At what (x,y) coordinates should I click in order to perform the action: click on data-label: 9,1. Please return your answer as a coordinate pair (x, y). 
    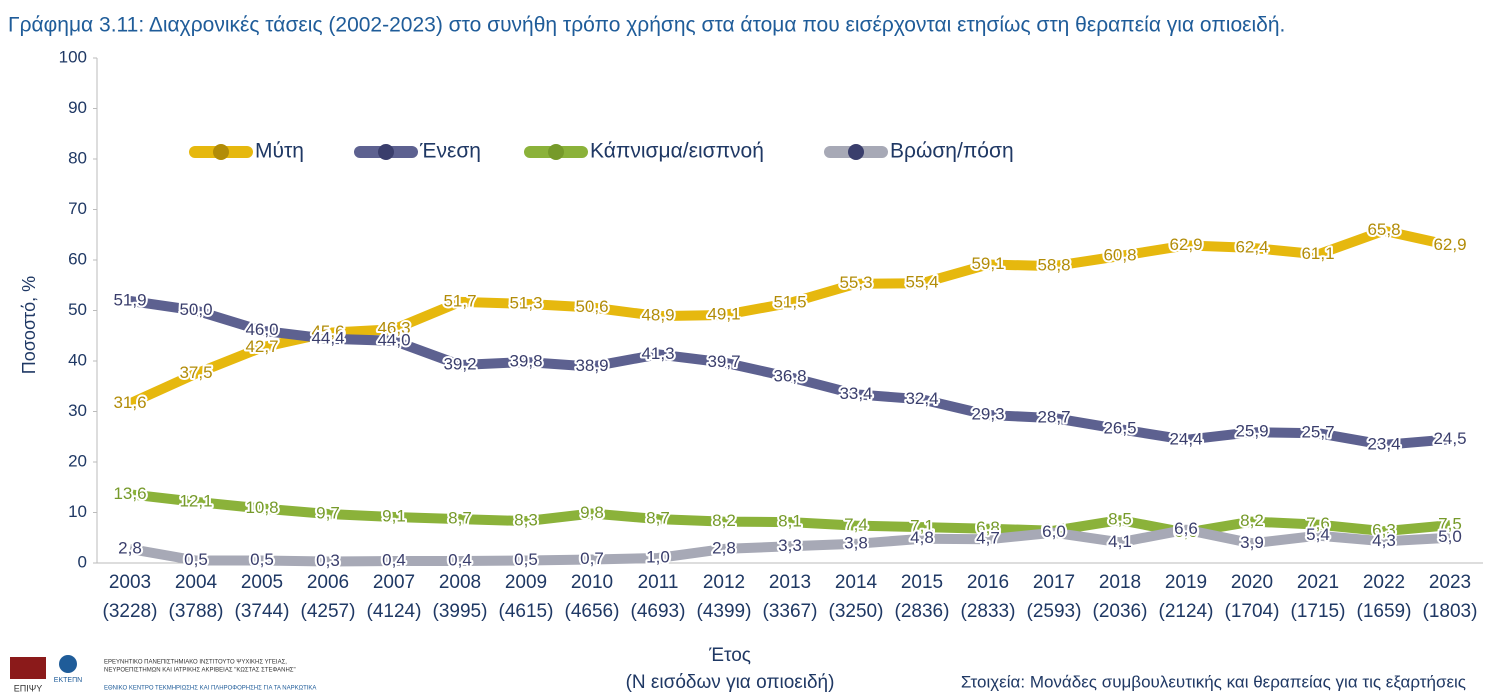
    Looking at the image, I should click on (394, 516).